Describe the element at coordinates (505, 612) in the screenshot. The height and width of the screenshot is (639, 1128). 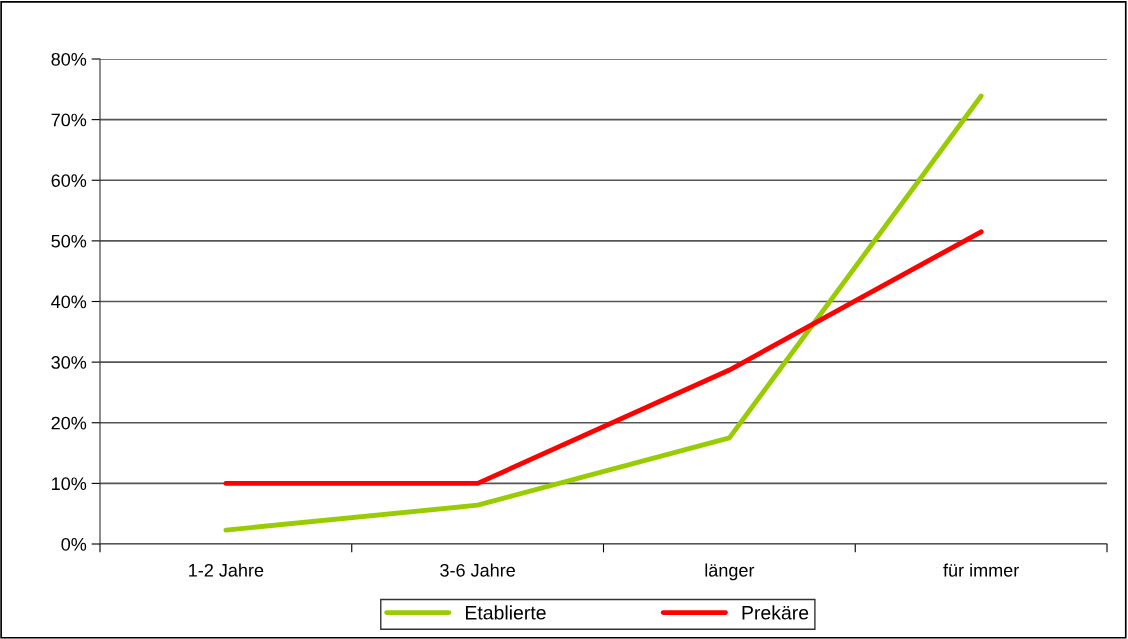
I see `legend-label: Etablierte` at that location.